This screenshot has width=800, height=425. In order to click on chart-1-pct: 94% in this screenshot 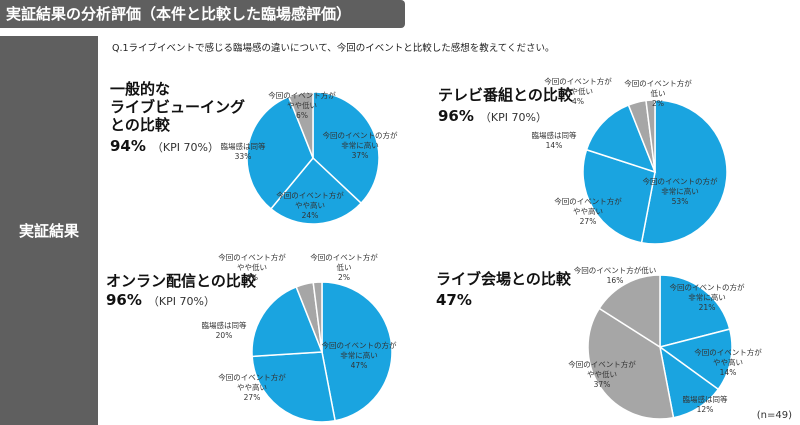, I will do `click(128, 146)`.